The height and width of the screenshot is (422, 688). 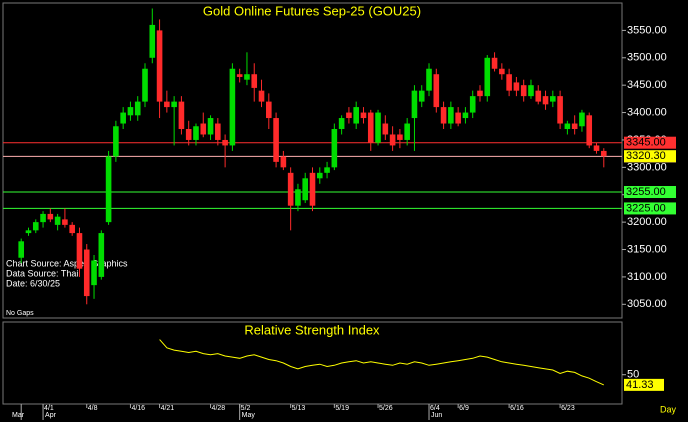 What do you see at coordinates (568, 408) in the screenshot?
I see `x-tick-label: 6/23` at bounding box center [568, 408].